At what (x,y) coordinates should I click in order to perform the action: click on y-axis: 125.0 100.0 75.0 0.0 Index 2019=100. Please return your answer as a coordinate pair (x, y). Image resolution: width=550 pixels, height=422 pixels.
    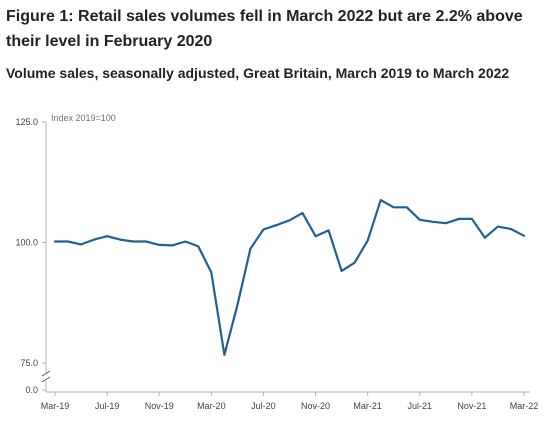
    Looking at the image, I should click on (65, 254).